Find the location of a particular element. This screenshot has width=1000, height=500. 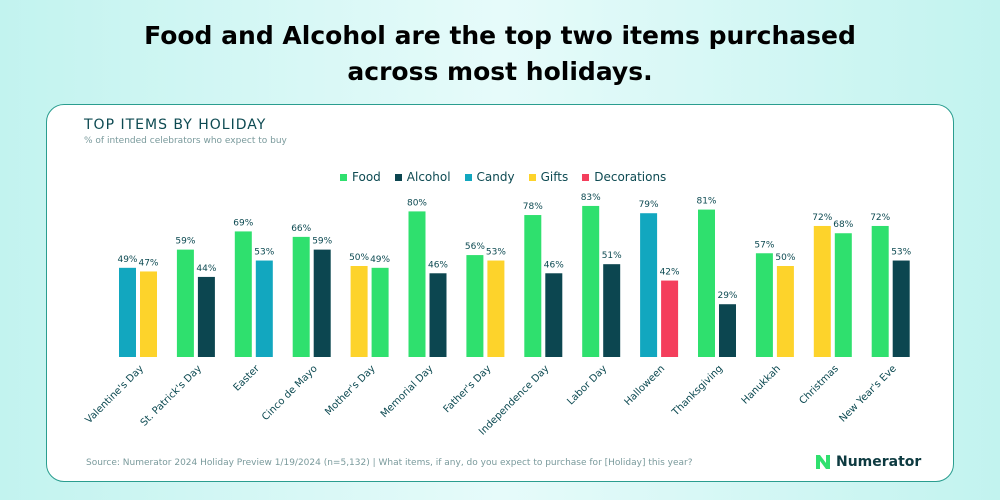

x-tick-label: Memorial Day is located at coordinates (407, 391).